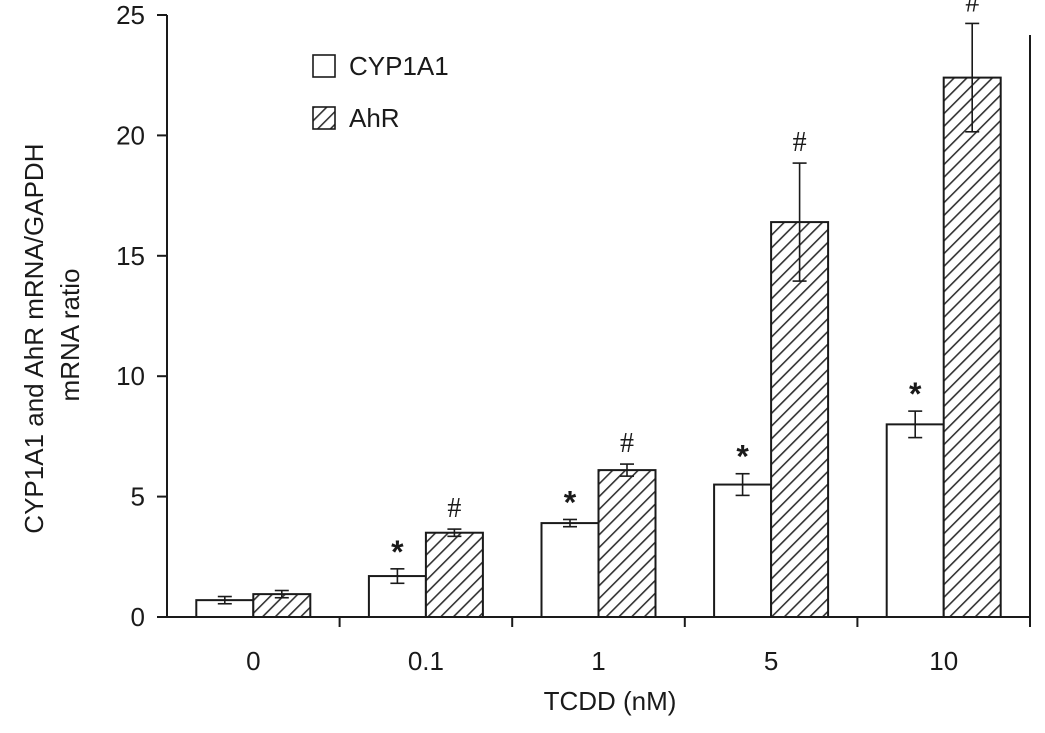 This screenshot has height=733, width=1045. What do you see at coordinates (399, 66) in the screenshot?
I see `legend-label-cyp1a1: CYP1A1` at bounding box center [399, 66].